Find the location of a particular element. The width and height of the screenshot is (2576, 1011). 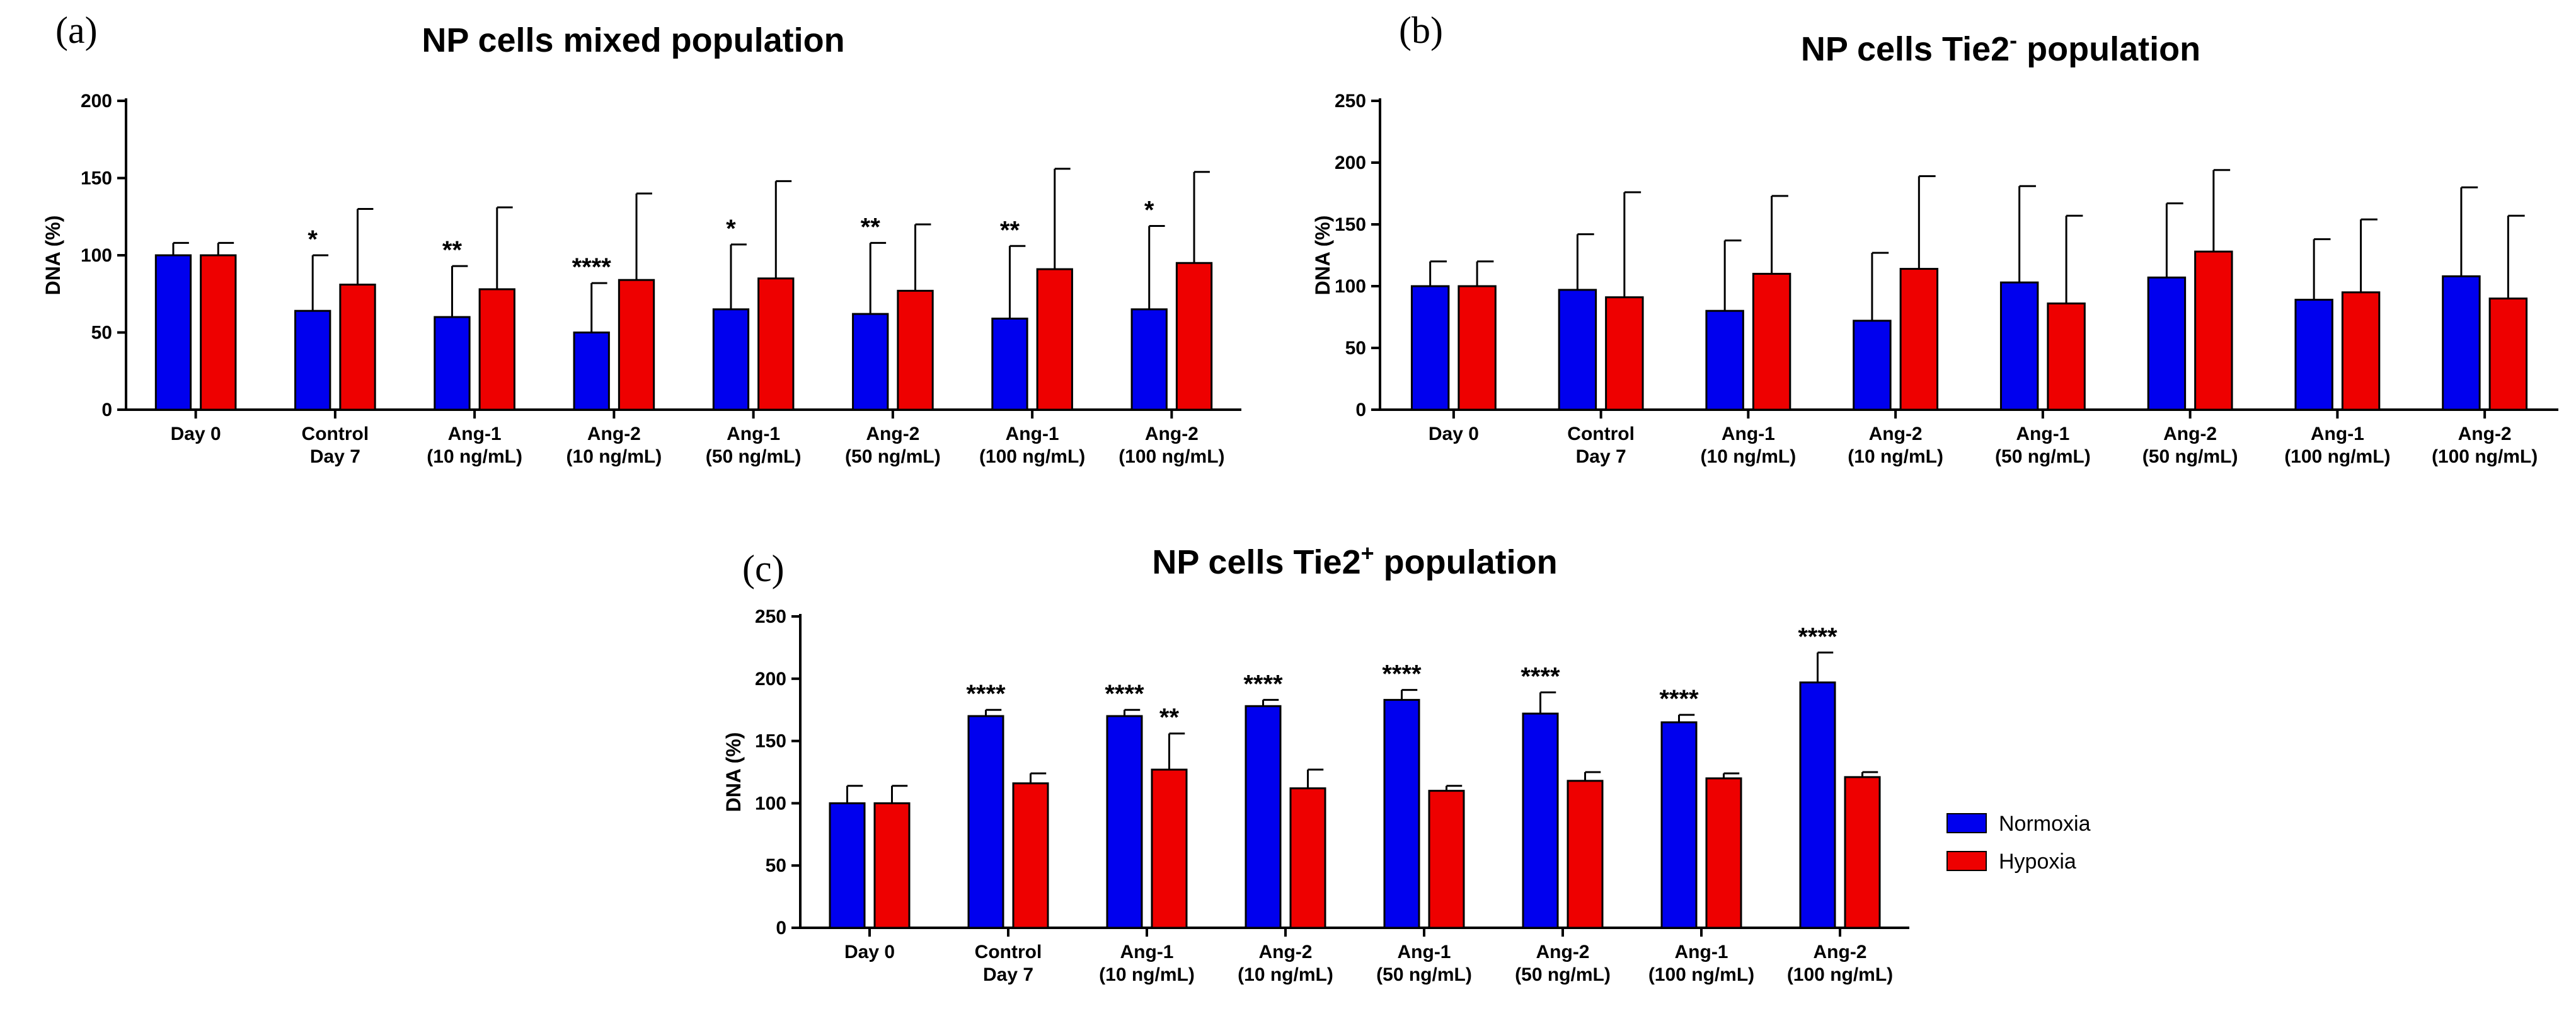

panel-letter: (a) is located at coordinates (76, 30).